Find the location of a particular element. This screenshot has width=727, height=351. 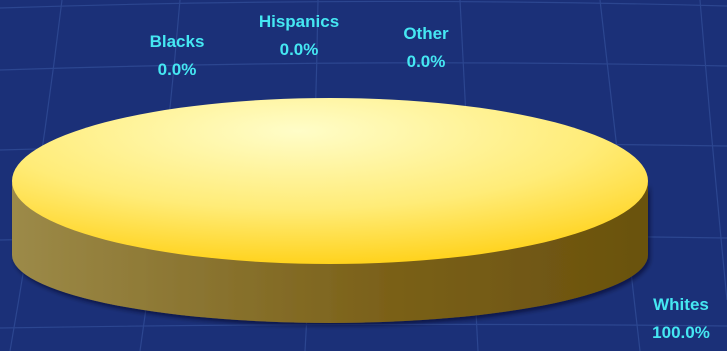

label-whites: Whites is located at coordinates (681, 304).